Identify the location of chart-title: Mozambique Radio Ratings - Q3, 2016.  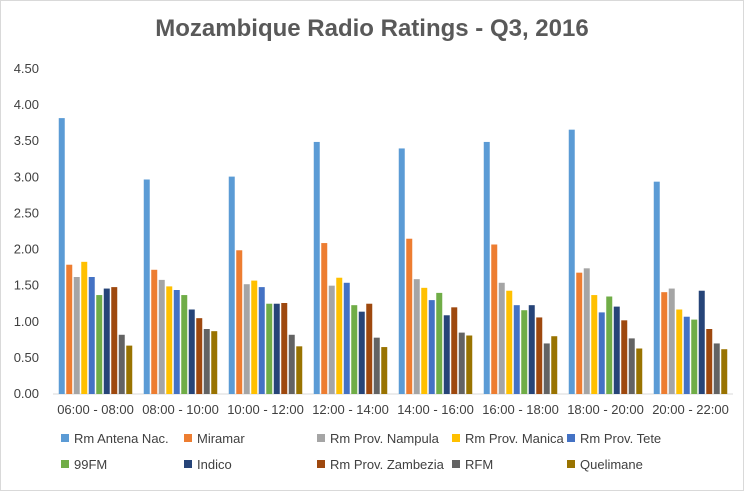
(372, 28).